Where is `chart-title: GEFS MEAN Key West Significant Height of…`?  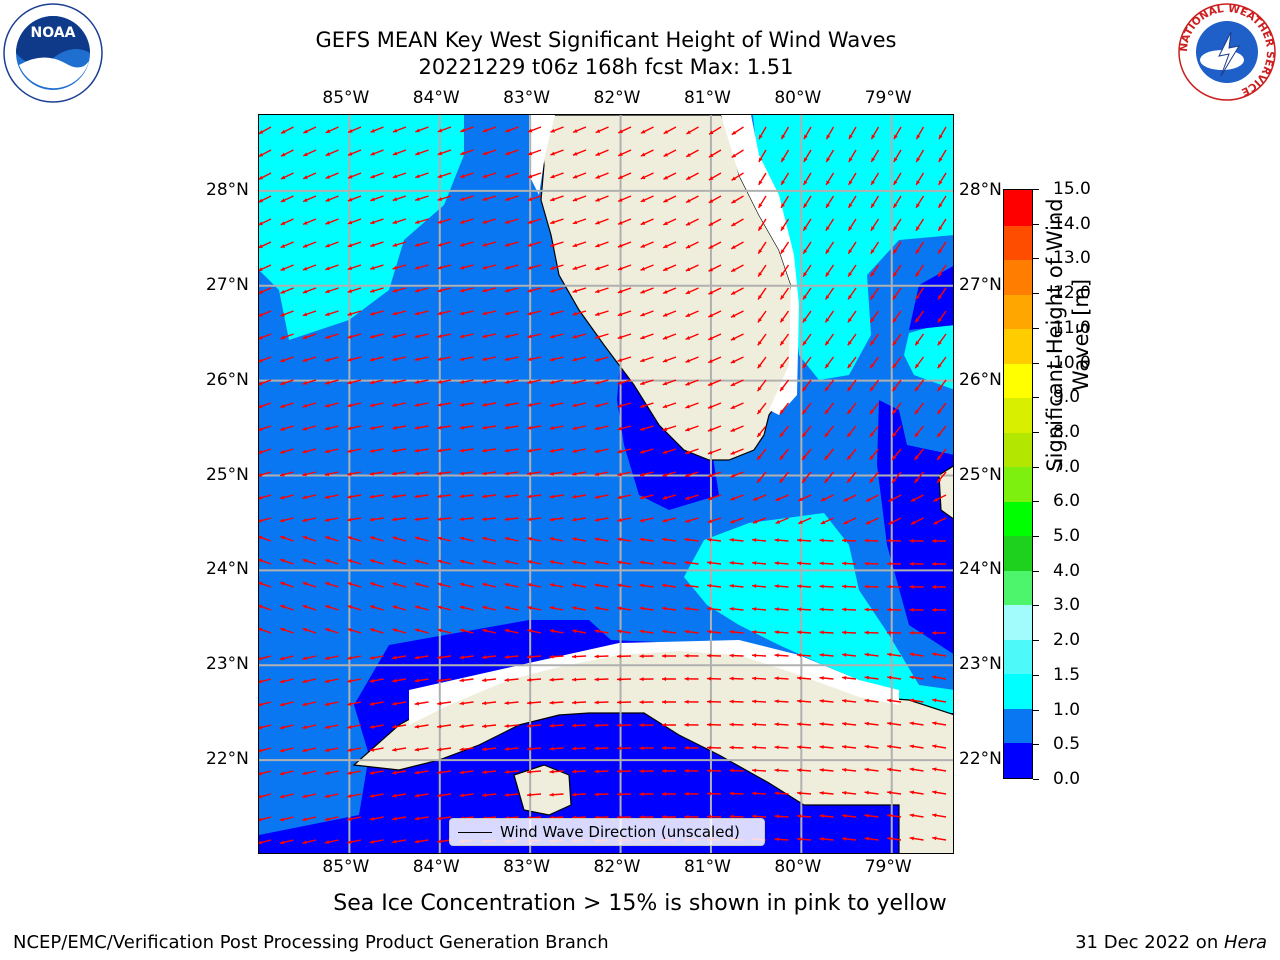
chart-title: GEFS MEAN Key West Significant Height of… is located at coordinates (606, 40).